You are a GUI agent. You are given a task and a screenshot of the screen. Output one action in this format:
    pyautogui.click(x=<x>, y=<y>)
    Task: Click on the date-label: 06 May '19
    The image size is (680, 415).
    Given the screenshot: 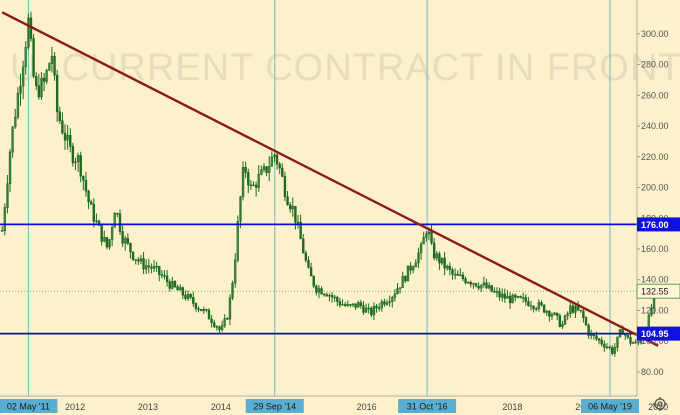 What is the action you would take?
    pyautogui.click(x=610, y=407)
    